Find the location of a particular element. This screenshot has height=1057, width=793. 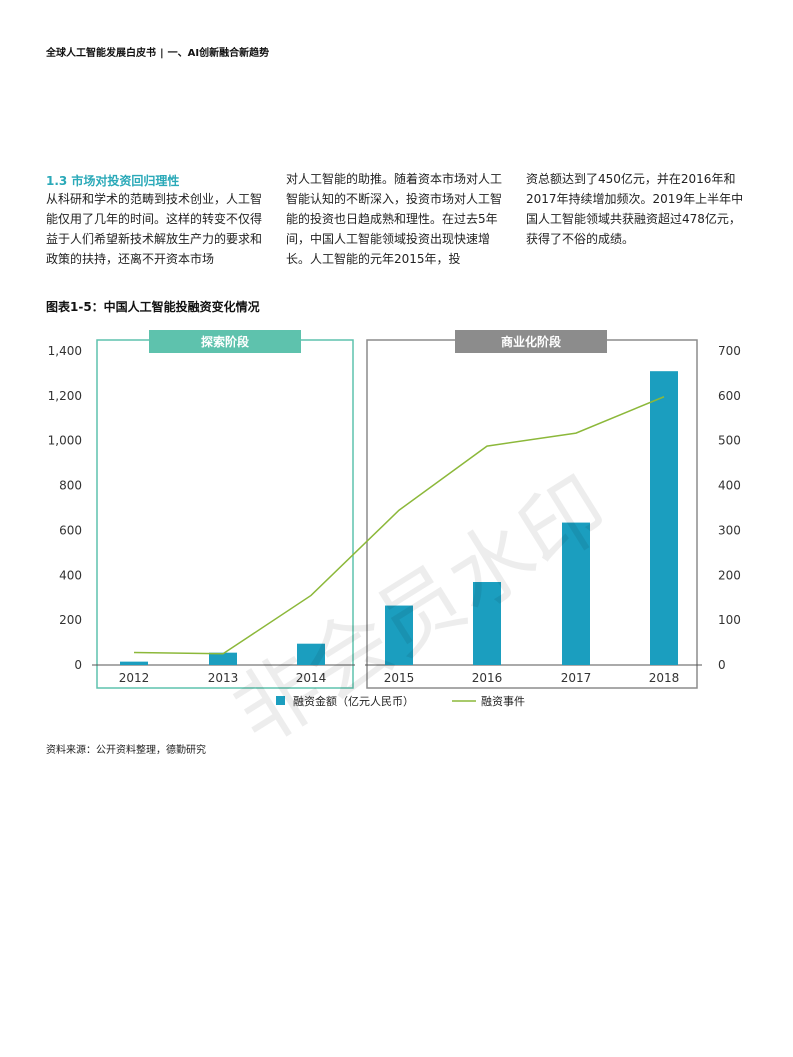

y-left-tick-label: 0 is located at coordinates (78, 665).